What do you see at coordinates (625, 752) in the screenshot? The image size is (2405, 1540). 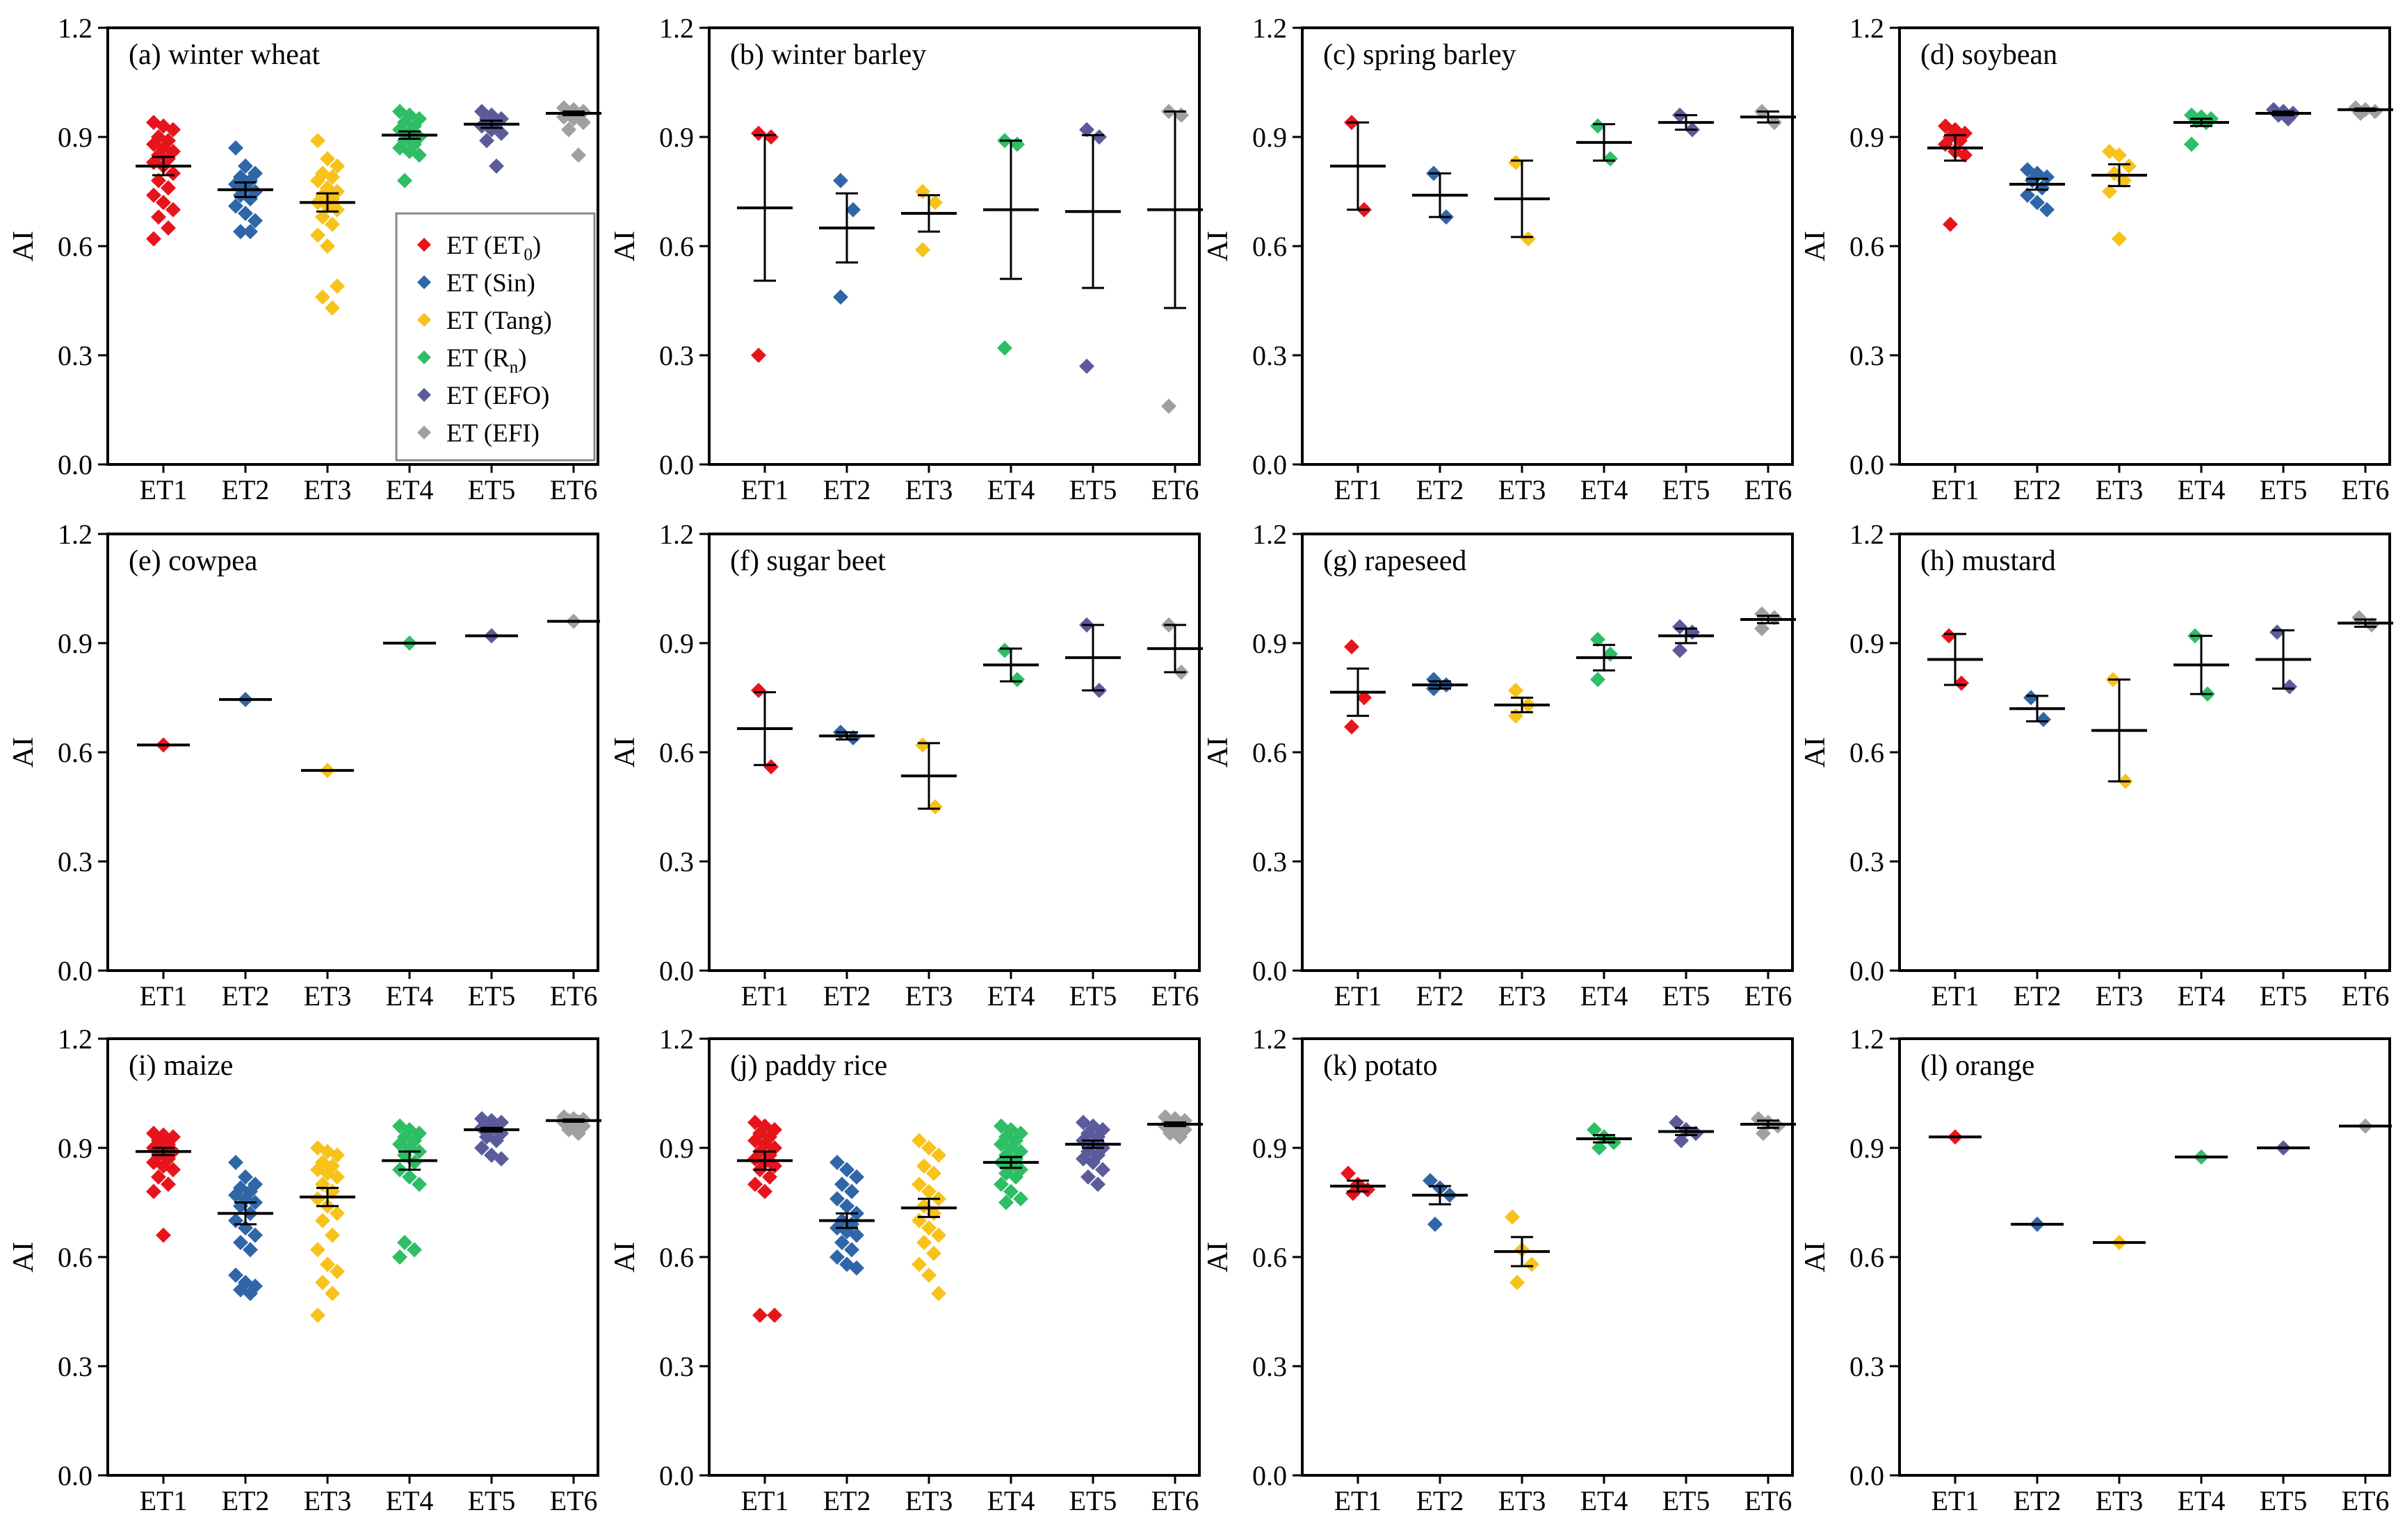 I see `y-axis-label: AI` at bounding box center [625, 752].